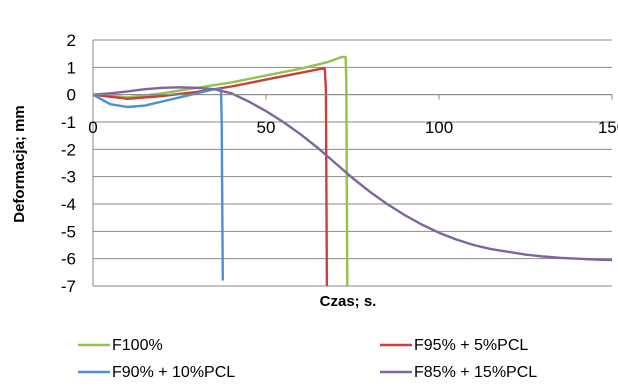  Describe the element at coordinates (68, 122) in the screenshot. I see `y-tick-label: -1` at that location.